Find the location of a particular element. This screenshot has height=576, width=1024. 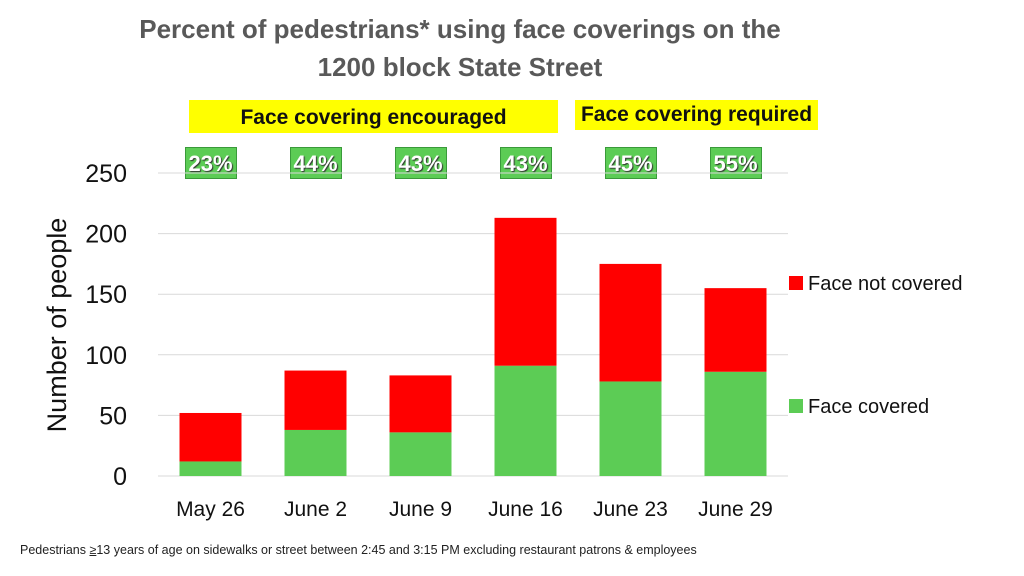

y-tick-label: 250 is located at coordinates (106, 174).